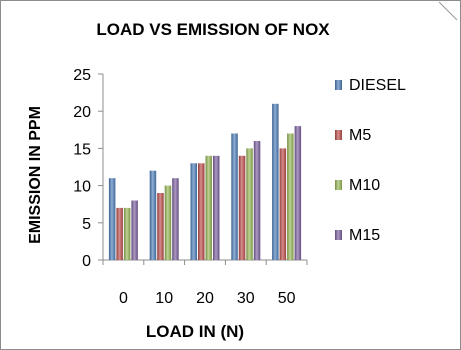 This screenshot has width=461, height=350. Describe the element at coordinates (364, 185) in the screenshot. I see `legend-label-m10: M10` at that location.